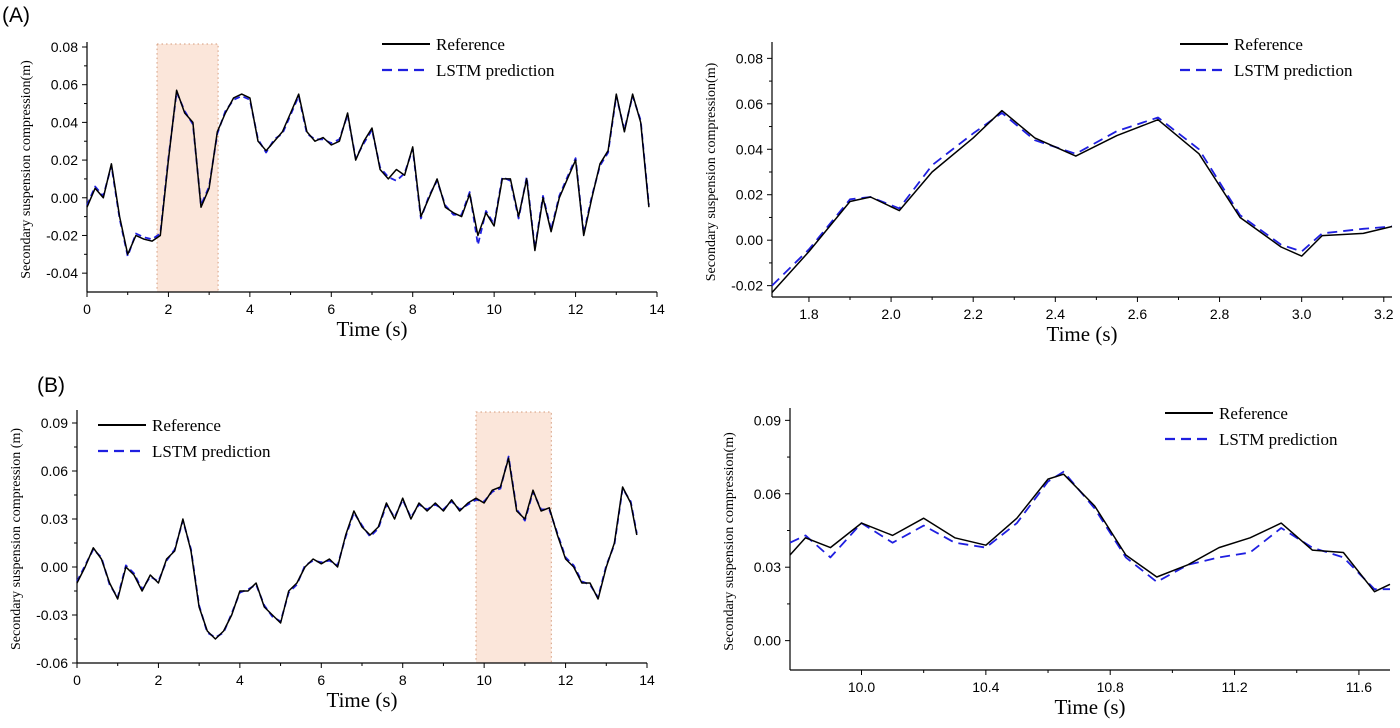  I want to click on x-tick-label: 2.0, so click(891, 314).